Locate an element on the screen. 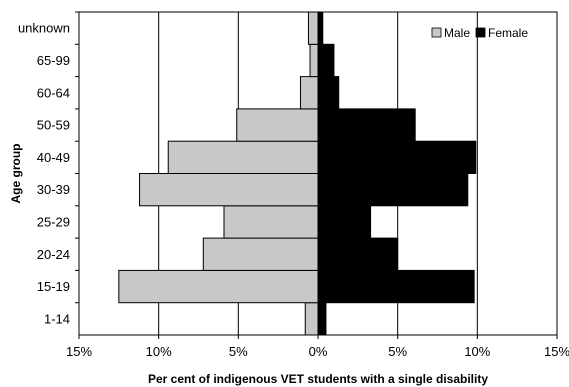  y-axis-title: Age group is located at coordinates (16, 174).